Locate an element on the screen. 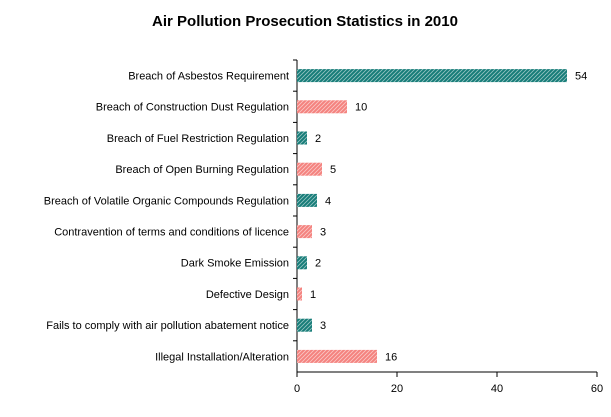 The width and height of the screenshot is (611, 417). y-tick-label: Defective Design is located at coordinates (247, 295).